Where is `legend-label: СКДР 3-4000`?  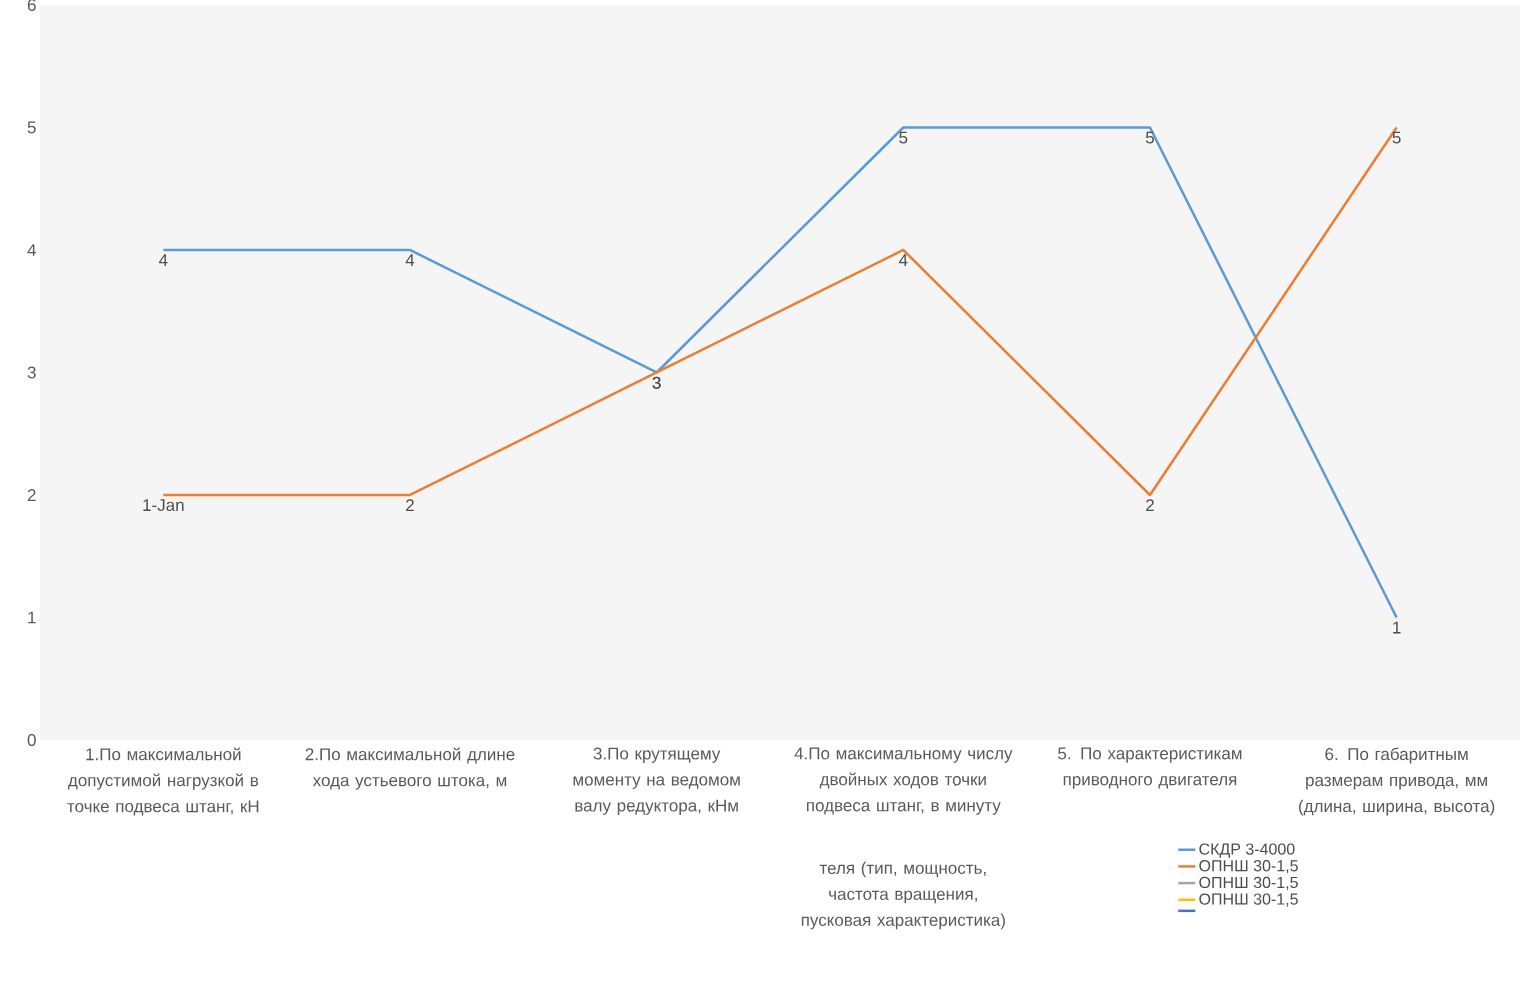
legend-label: СКДР 3-4000 is located at coordinates (1247, 850).